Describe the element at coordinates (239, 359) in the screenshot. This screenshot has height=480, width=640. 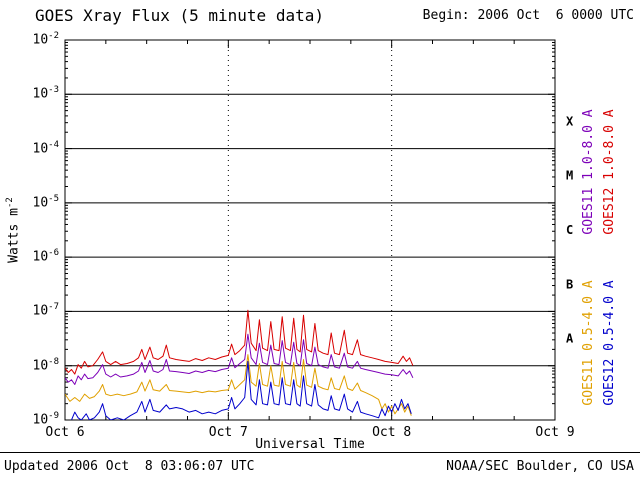
I see `series-goes11-1-0-8-0-a` at that location.